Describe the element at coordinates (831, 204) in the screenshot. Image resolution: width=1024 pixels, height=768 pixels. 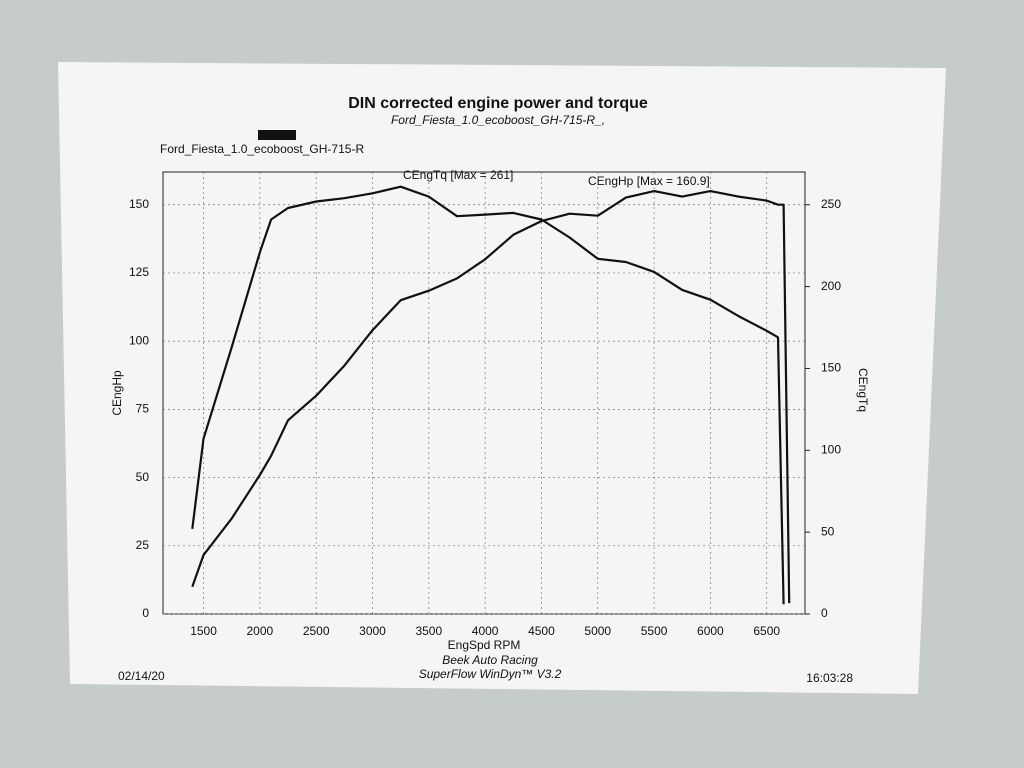
I see `y2-tick-label: 250` at that location.